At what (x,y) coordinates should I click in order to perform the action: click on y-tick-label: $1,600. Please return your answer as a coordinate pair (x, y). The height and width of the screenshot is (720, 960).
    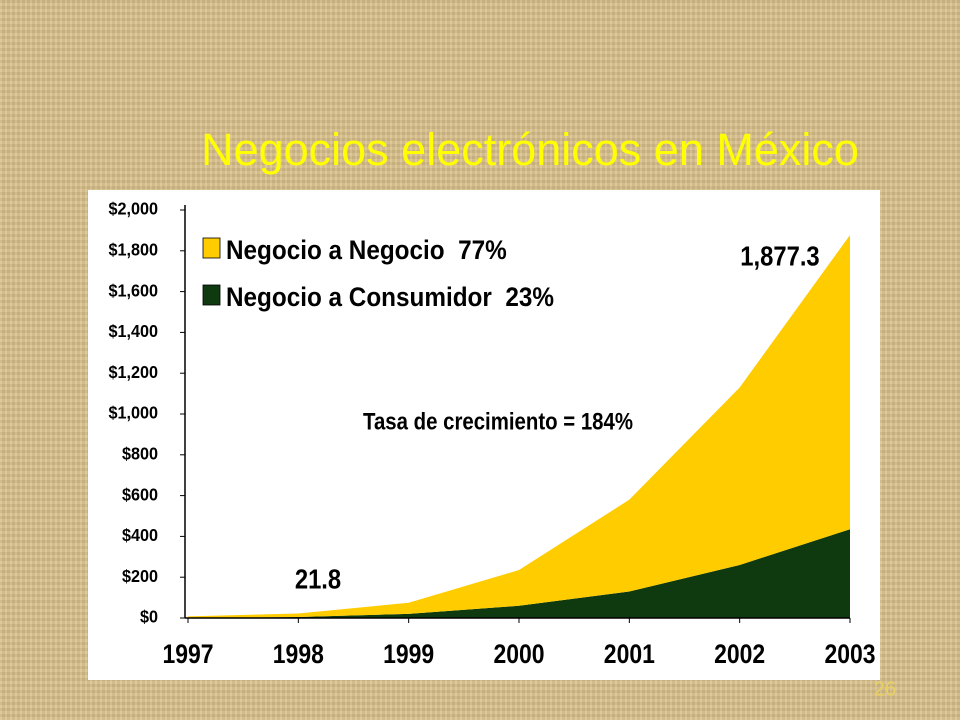
    Looking at the image, I should click on (133, 291).